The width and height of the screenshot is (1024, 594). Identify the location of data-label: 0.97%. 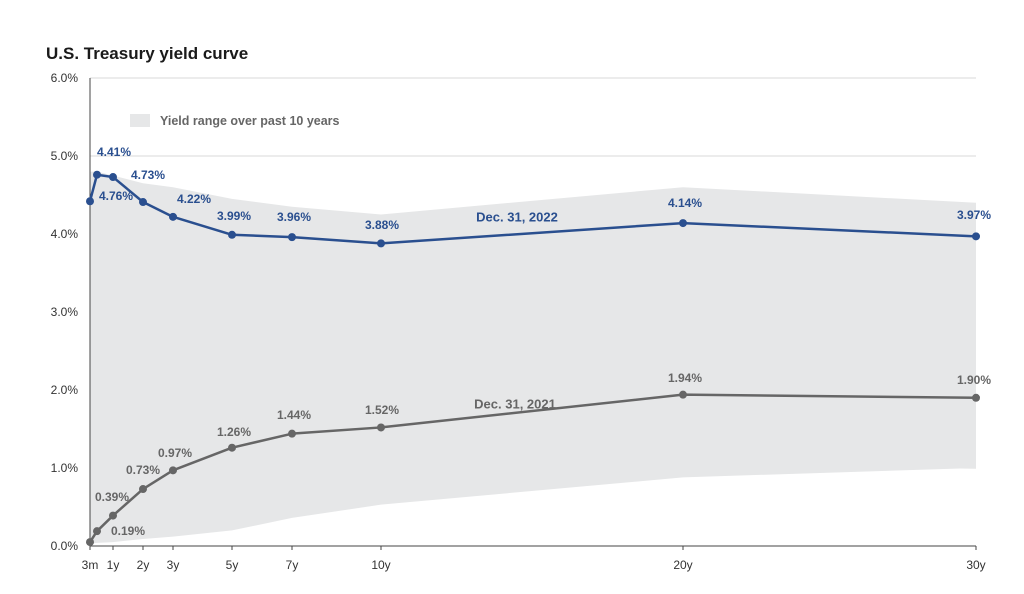
(175, 453).